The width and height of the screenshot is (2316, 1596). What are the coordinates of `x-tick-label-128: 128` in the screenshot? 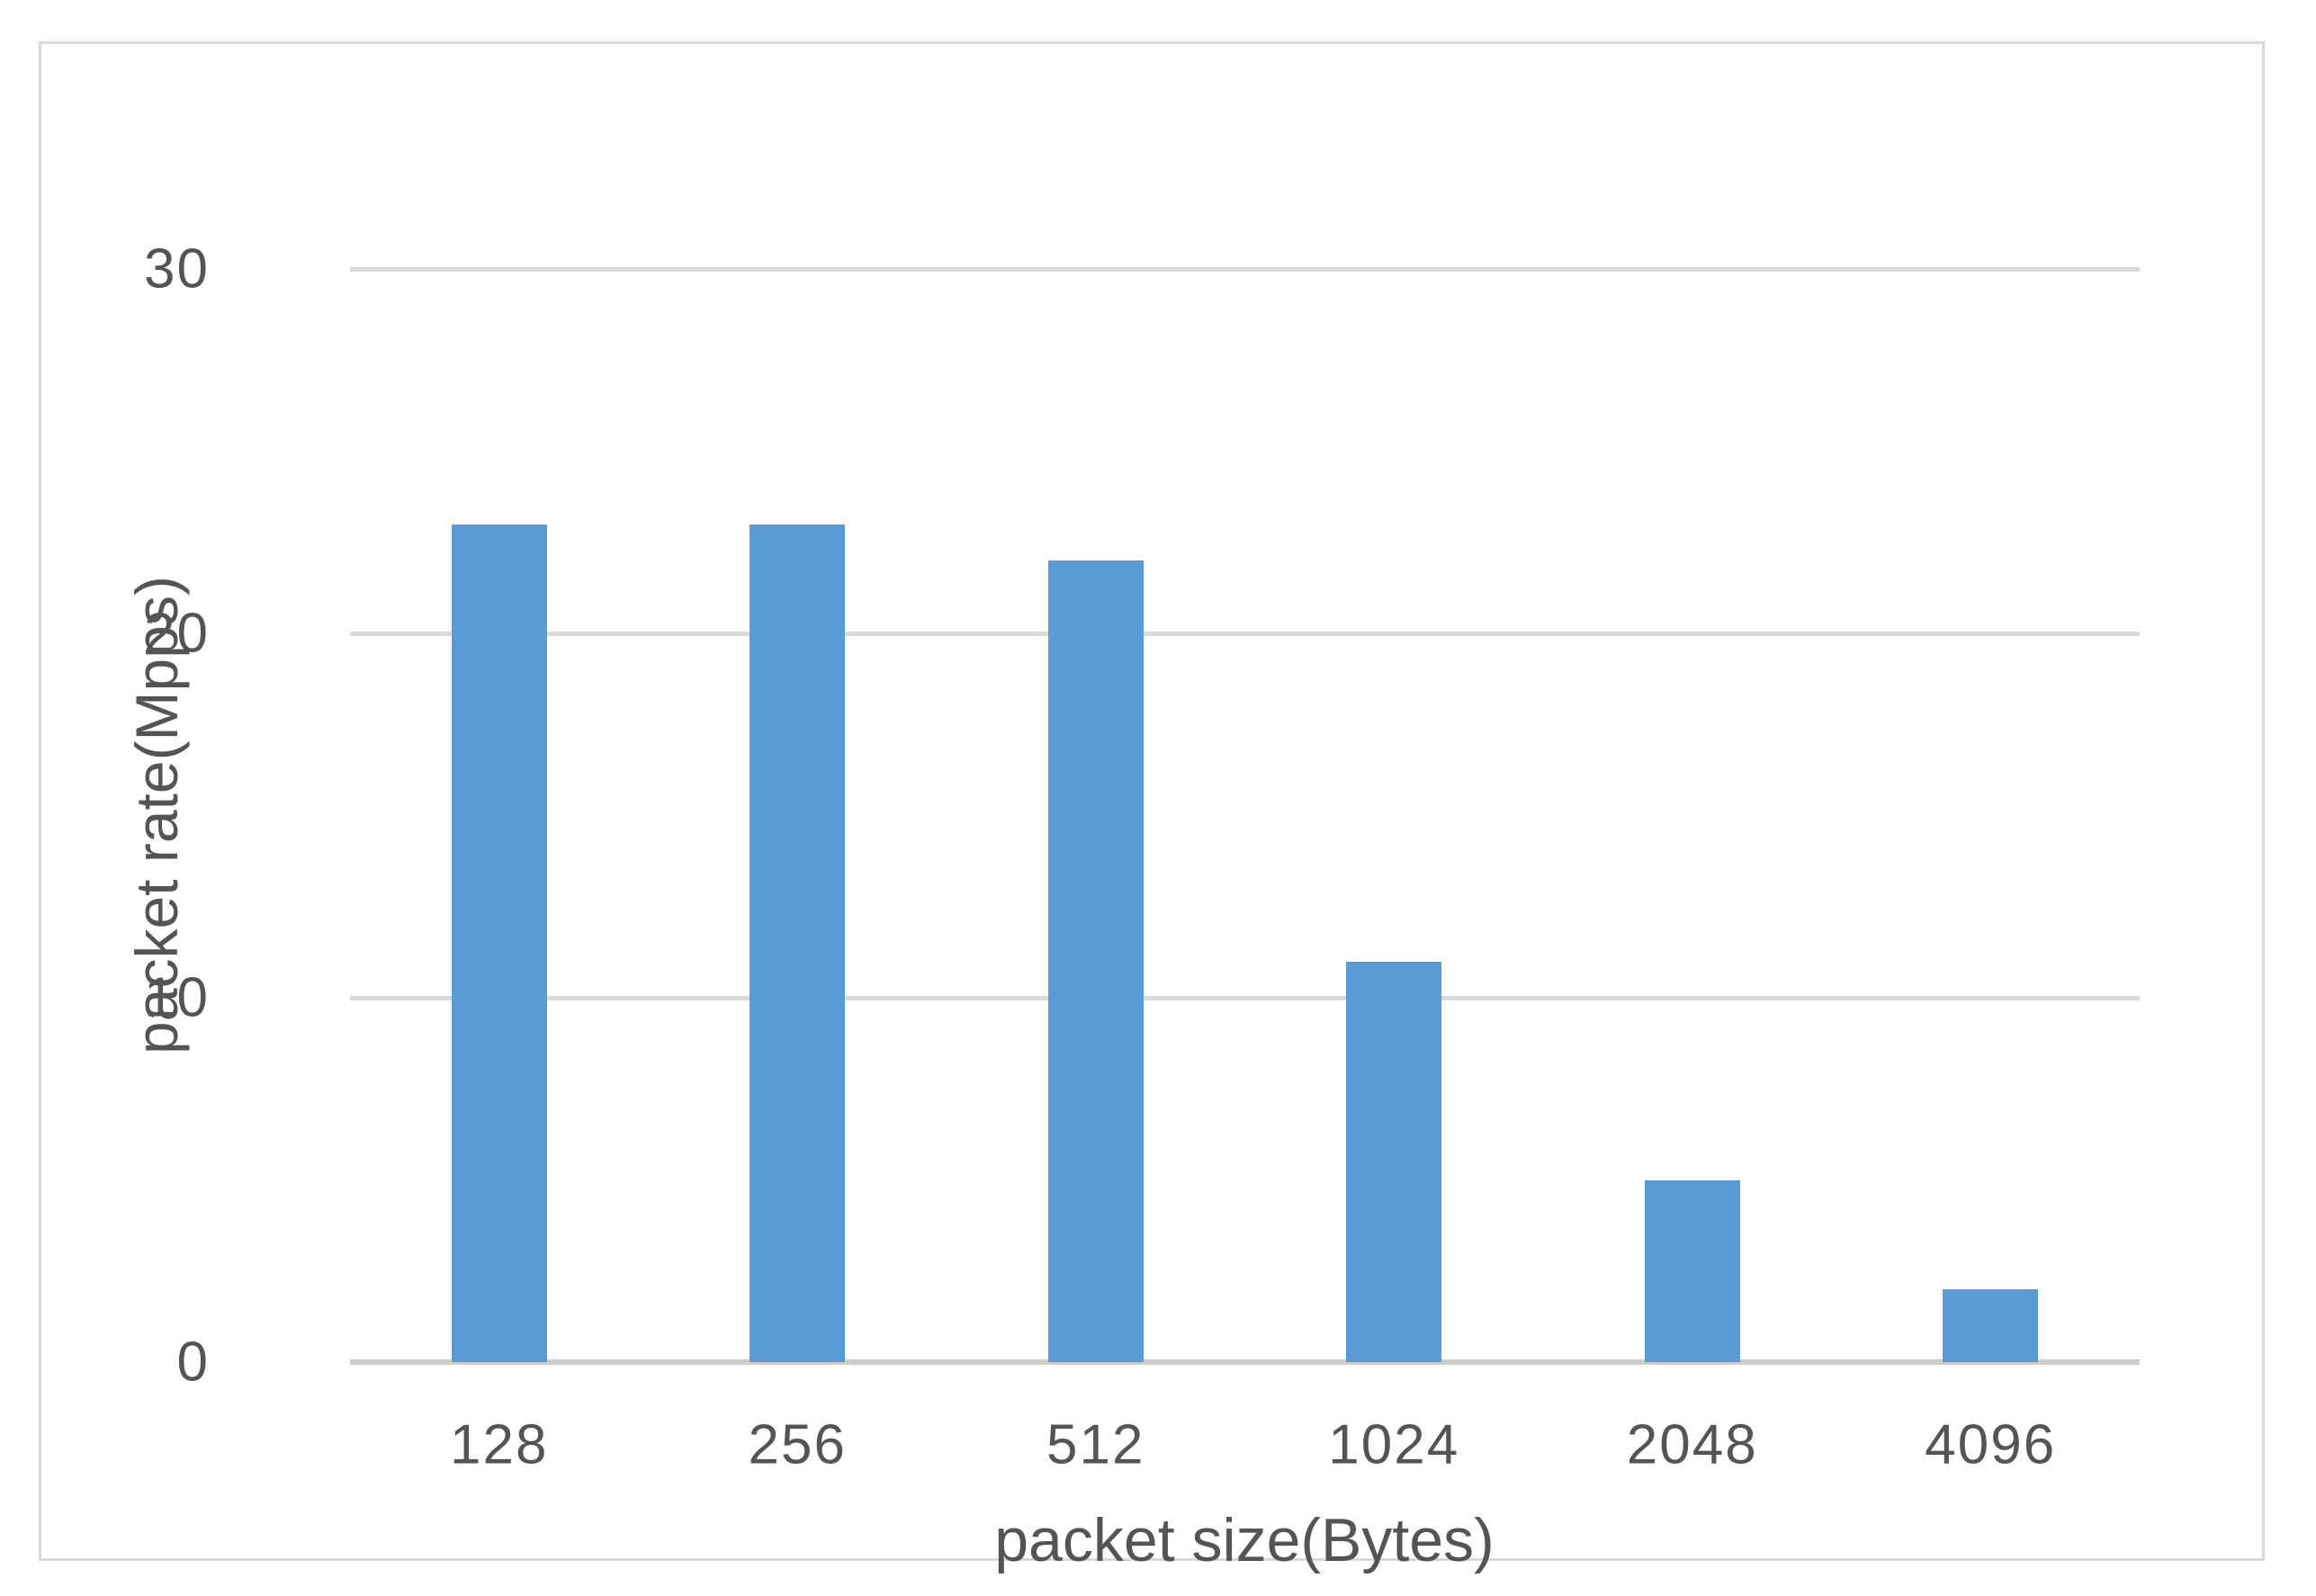 It's located at (499, 1444).